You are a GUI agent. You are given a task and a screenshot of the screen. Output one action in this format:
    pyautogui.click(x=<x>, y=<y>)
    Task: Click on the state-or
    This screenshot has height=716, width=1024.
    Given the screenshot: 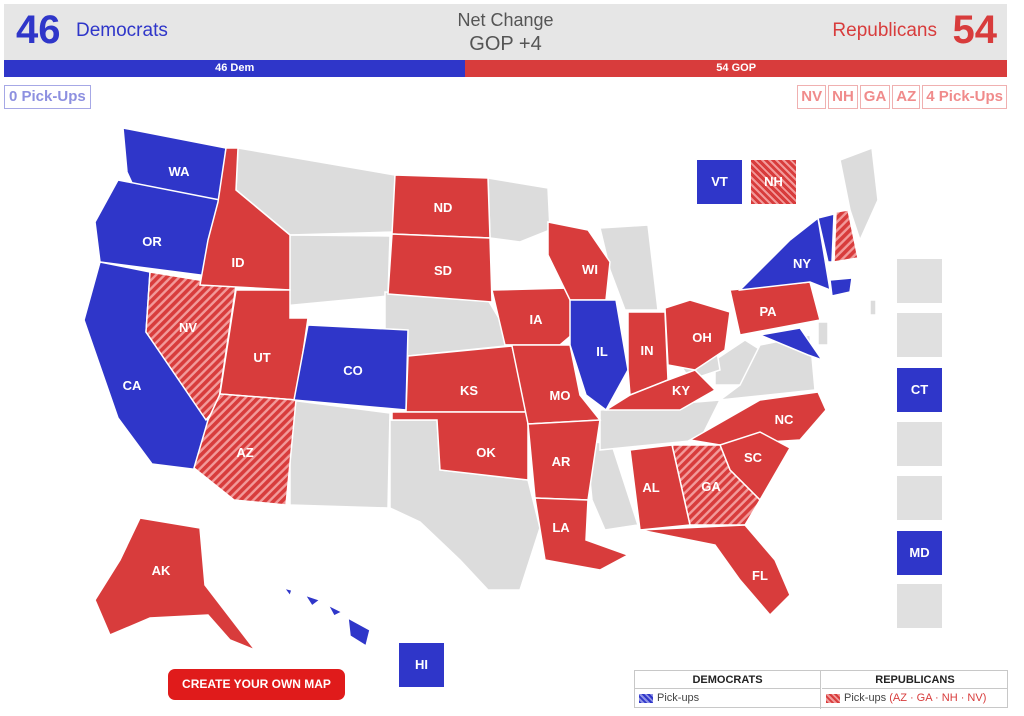 What is the action you would take?
    pyautogui.click(x=157, y=228)
    